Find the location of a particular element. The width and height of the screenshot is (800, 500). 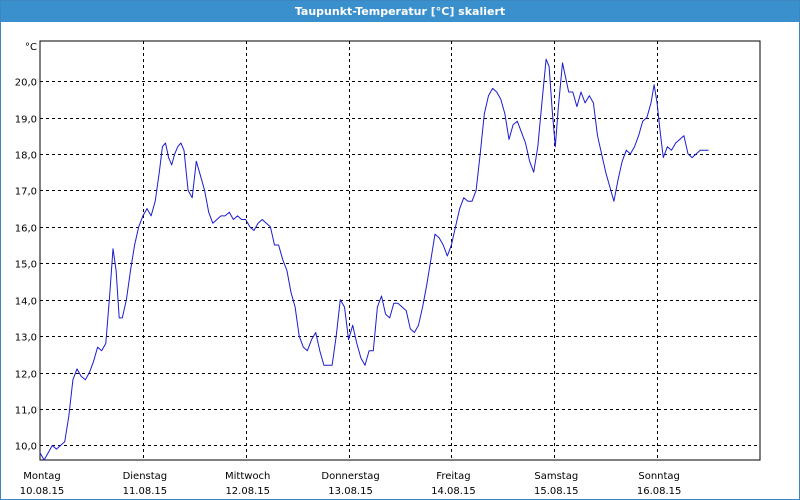

y-tick-label: 15,0 is located at coordinates (26, 265).